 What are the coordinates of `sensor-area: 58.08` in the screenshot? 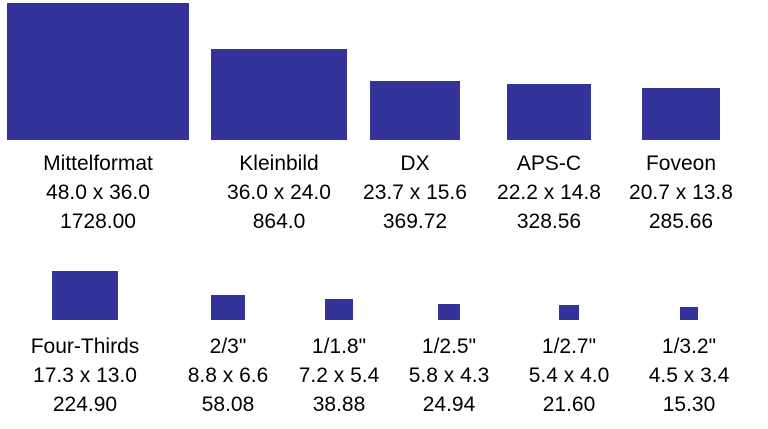 It's located at (228, 404).